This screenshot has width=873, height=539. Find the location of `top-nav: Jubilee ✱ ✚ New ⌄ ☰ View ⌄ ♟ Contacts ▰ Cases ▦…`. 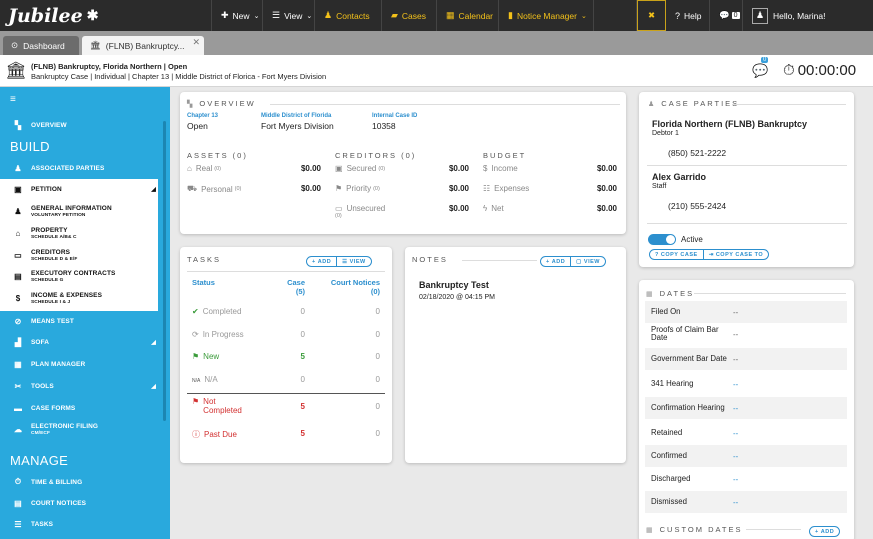

top-nav: Jubilee ✱ ✚ New ⌄ ☰ View ⌄ ♟ Contacts ▰ Cases ▦… is located at coordinates (436, 15).